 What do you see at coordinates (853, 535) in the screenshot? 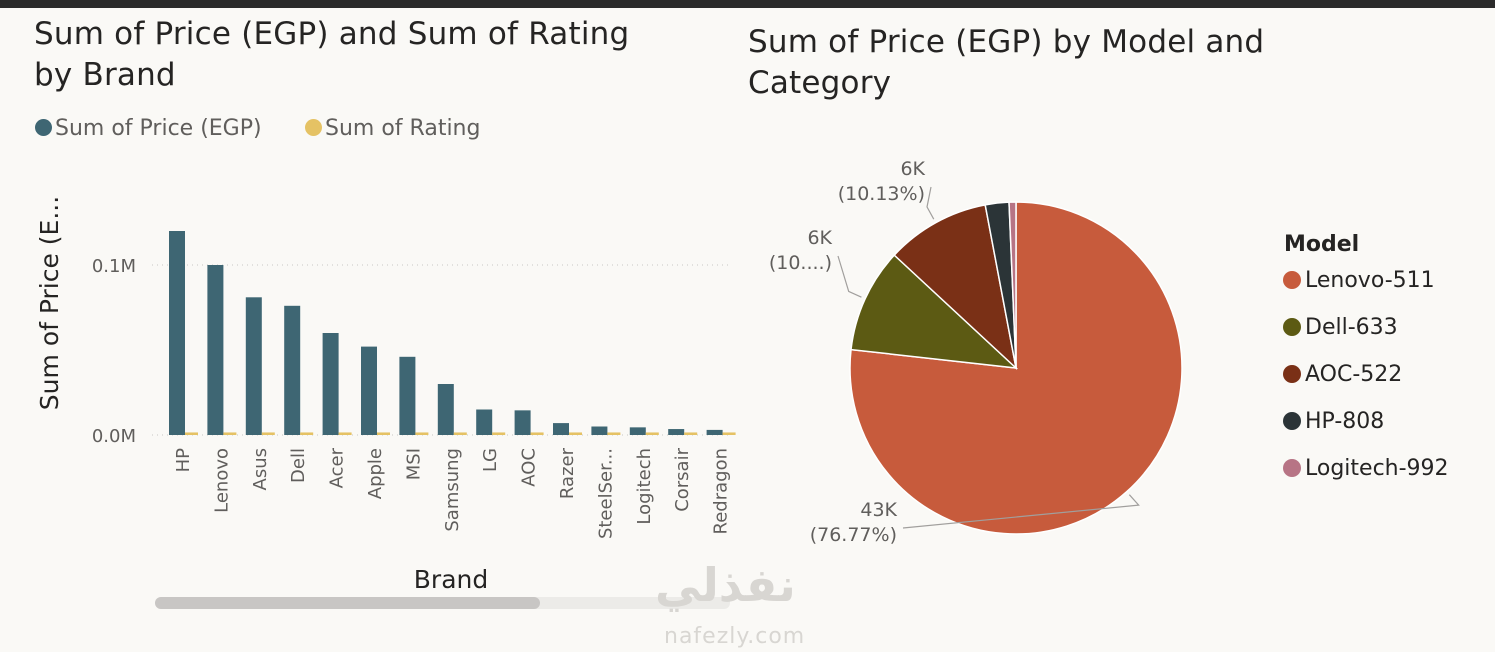
I see `pie-percent-label: (76.77%)` at bounding box center [853, 535].